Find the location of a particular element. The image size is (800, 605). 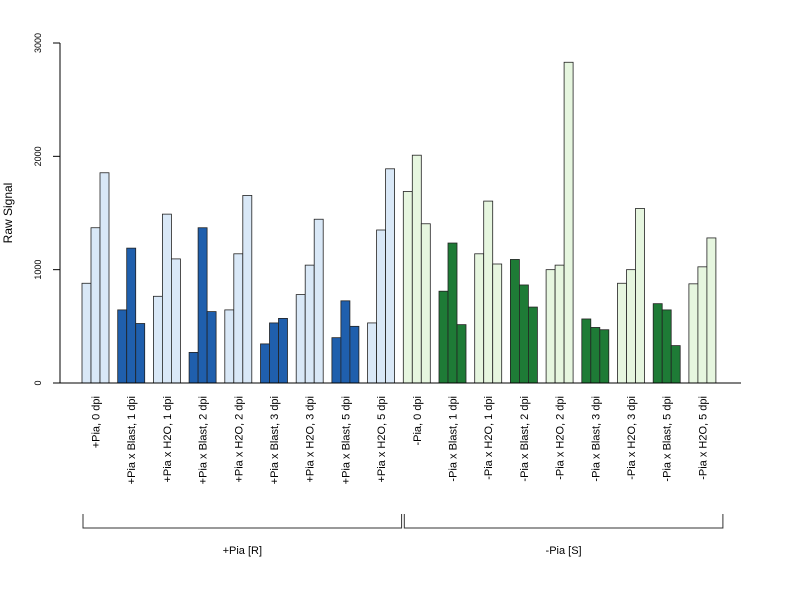

category-label: +Pia x H2O, 2 dpi is located at coordinates (239, 439).